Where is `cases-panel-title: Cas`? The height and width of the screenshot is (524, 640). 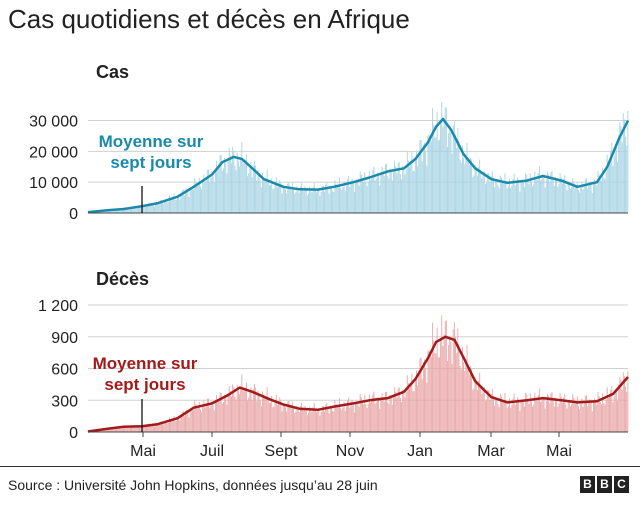
cases-panel-title: Cas is located at coordinates (113, 72).